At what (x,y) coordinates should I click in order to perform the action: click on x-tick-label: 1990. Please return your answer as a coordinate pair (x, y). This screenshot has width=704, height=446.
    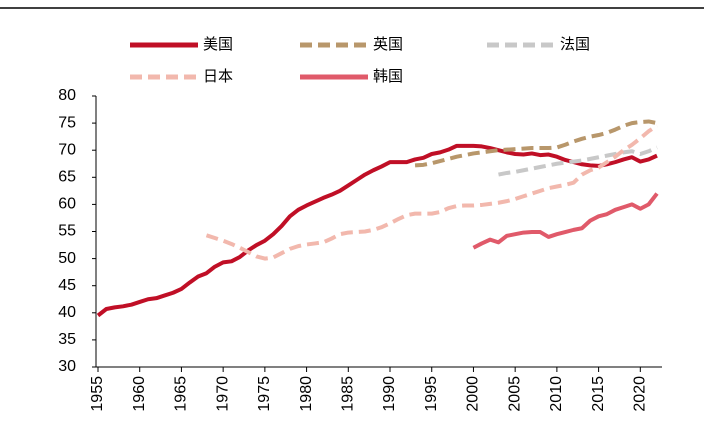
    Looking at the image, I should click on (389, 394).